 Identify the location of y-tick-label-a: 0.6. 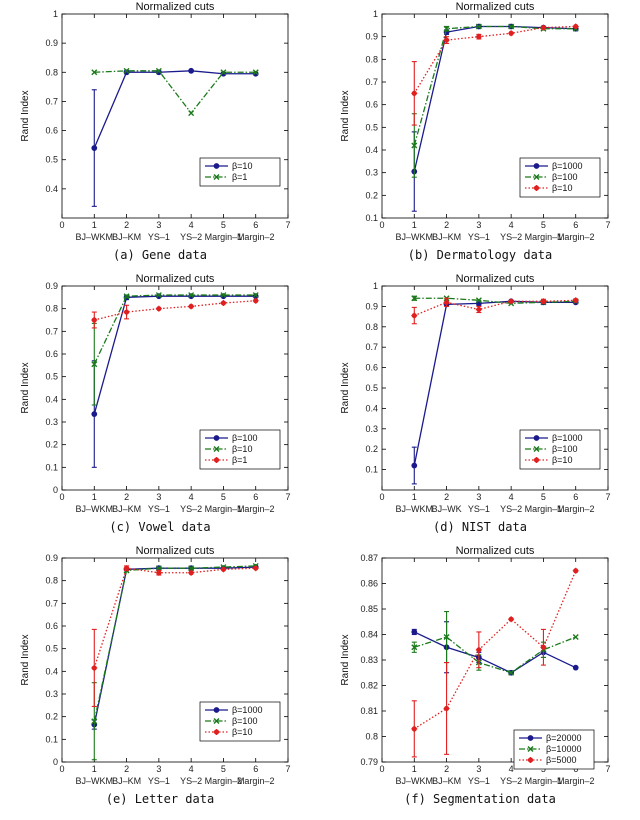
(51, 131).